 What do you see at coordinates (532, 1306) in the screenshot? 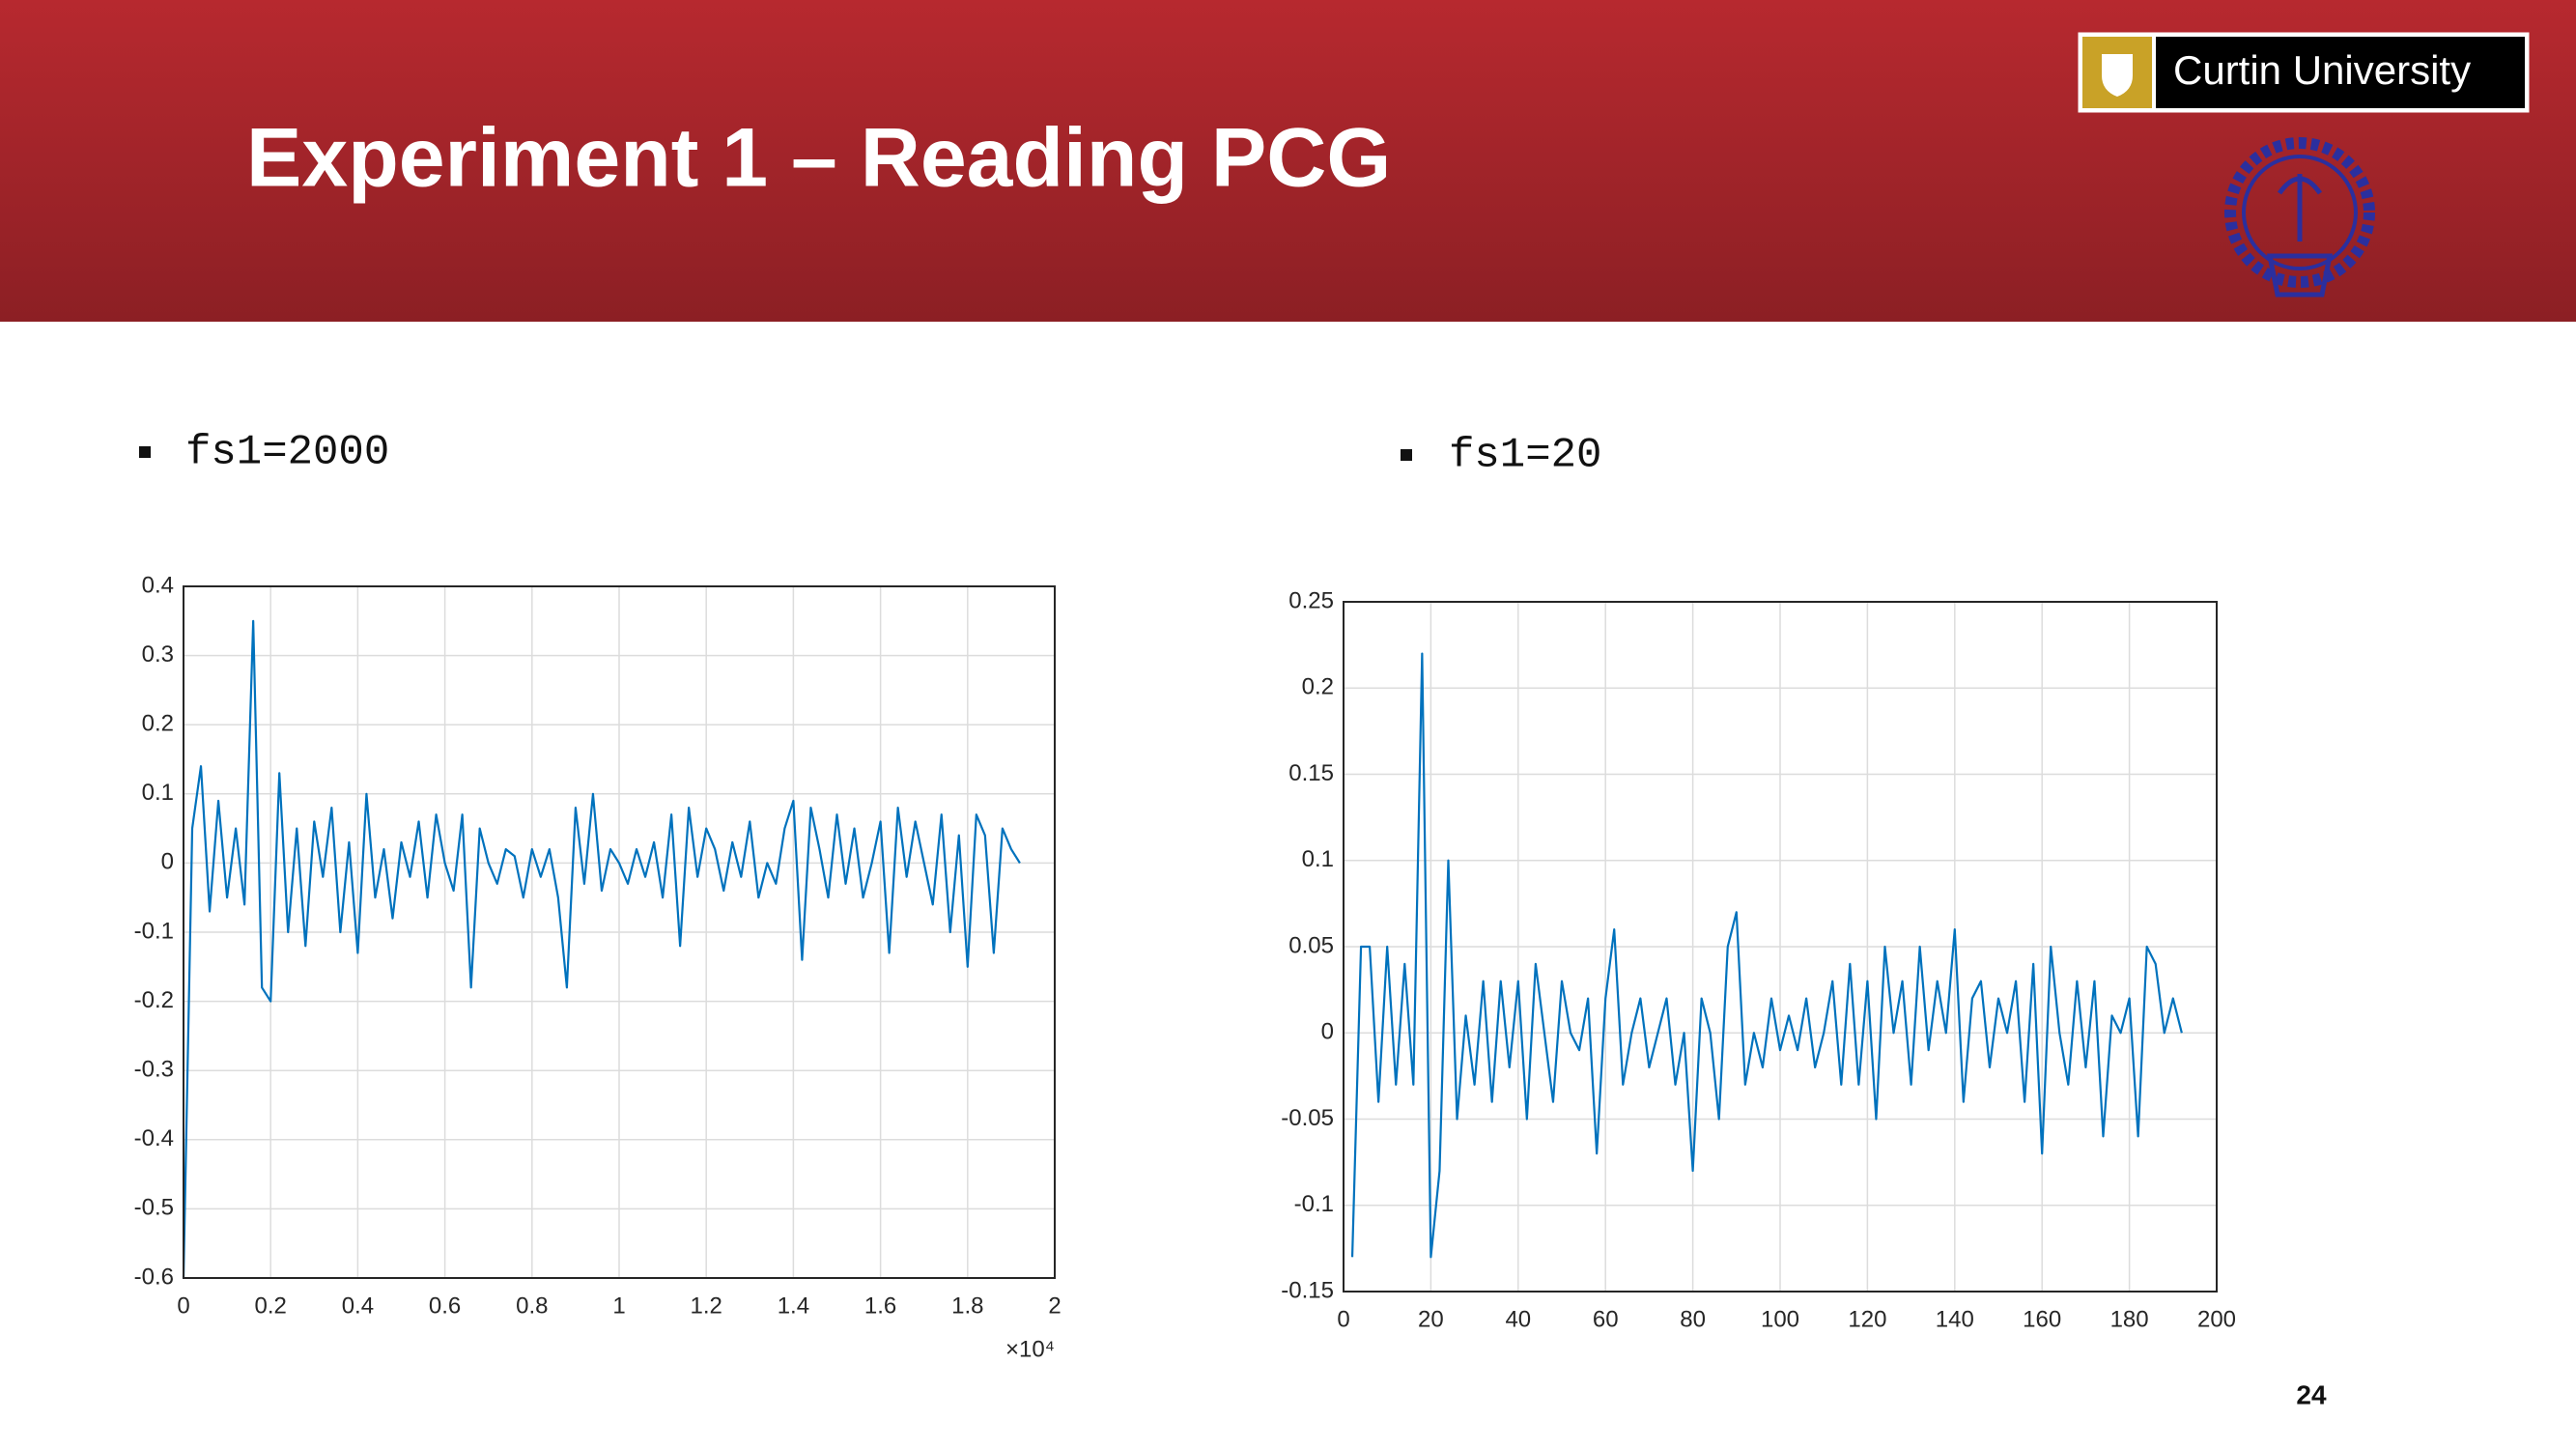
I see `x-tick-label: 0.8` at bounding box center [532, 1306].